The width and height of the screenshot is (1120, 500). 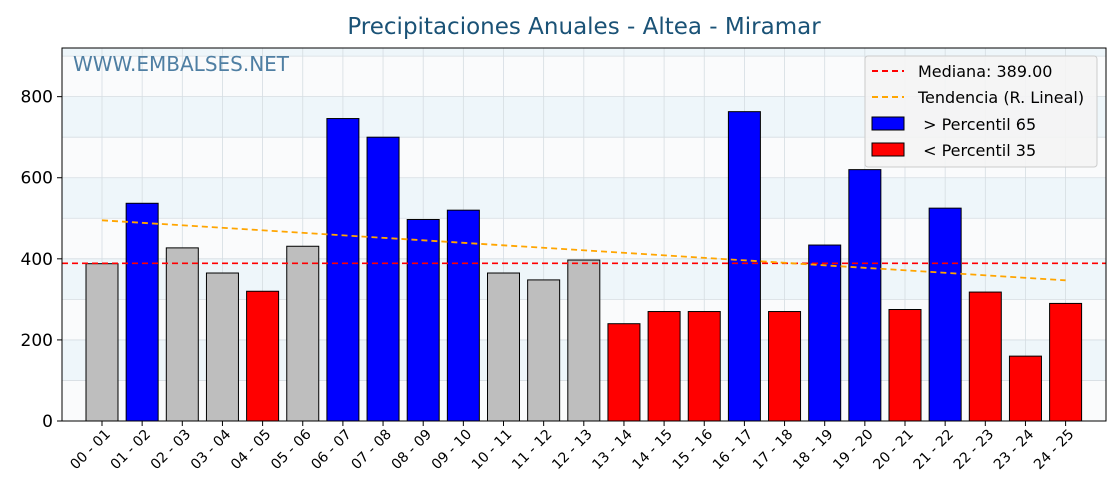 What do you see at coordinates (985, 71) in the screenshot?
I see `legend-median-label: Mediana: 389.00` at bounding box center [985, 71].